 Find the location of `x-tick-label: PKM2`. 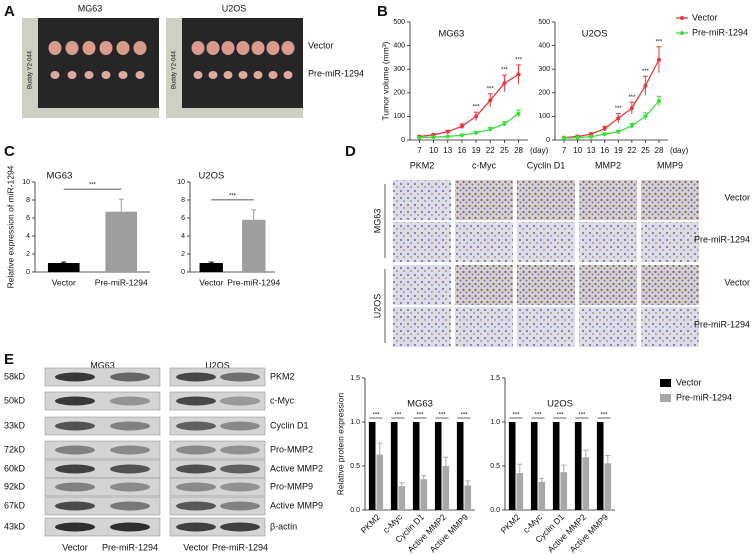

x-tick-label: PKM2 is located at coordinates (511, 524).